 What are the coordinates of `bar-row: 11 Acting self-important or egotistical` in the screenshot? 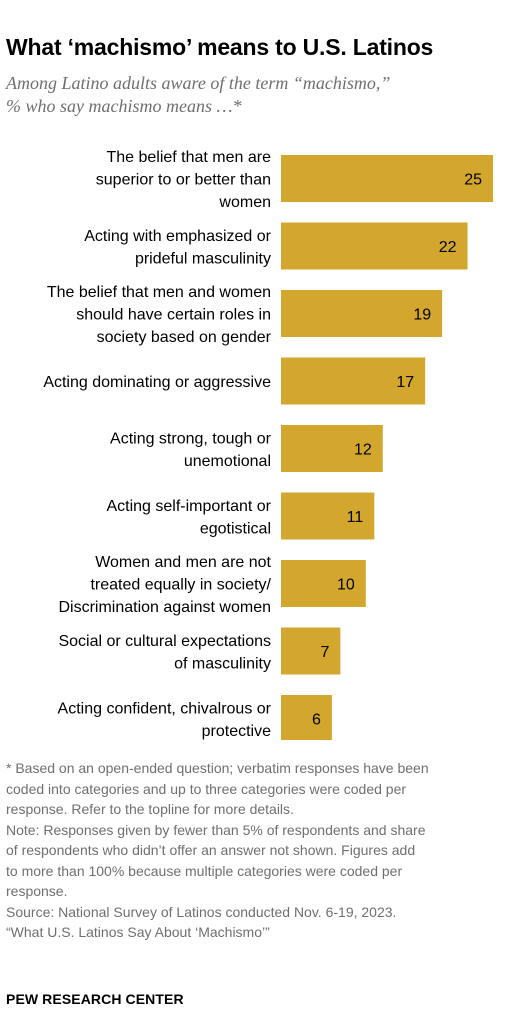 It's located at (240, 516).